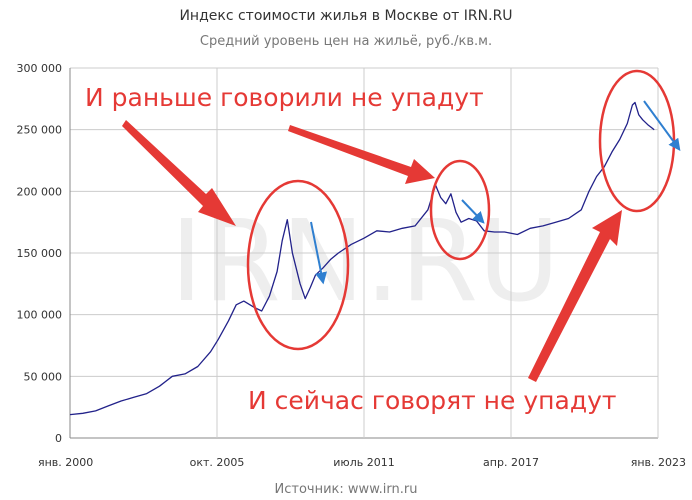 Image resolution: width=692 pixels, height=500 pixels. I want to click on trend-arrow-2008, so click(319, 253).